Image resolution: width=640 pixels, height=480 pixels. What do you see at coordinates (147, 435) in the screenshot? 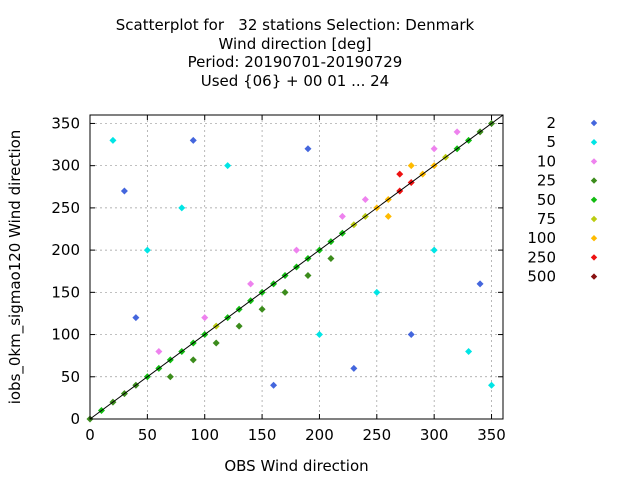
I see `x-tick-label: 50` at bounding box center [147, 435].